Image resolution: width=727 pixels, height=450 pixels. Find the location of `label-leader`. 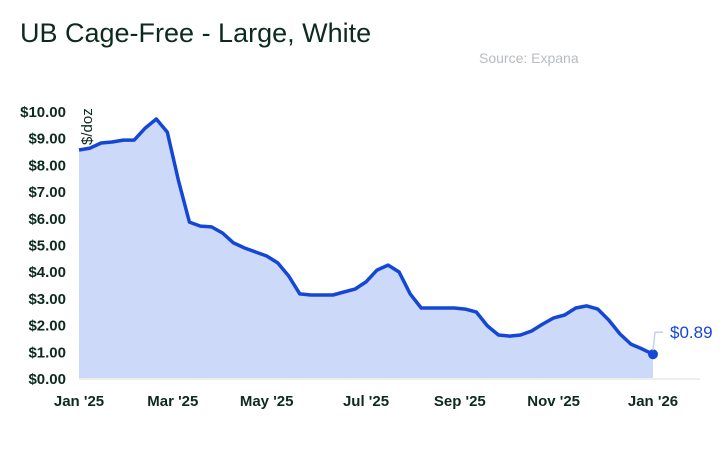

label-leader is located at coordinates (657, 341).